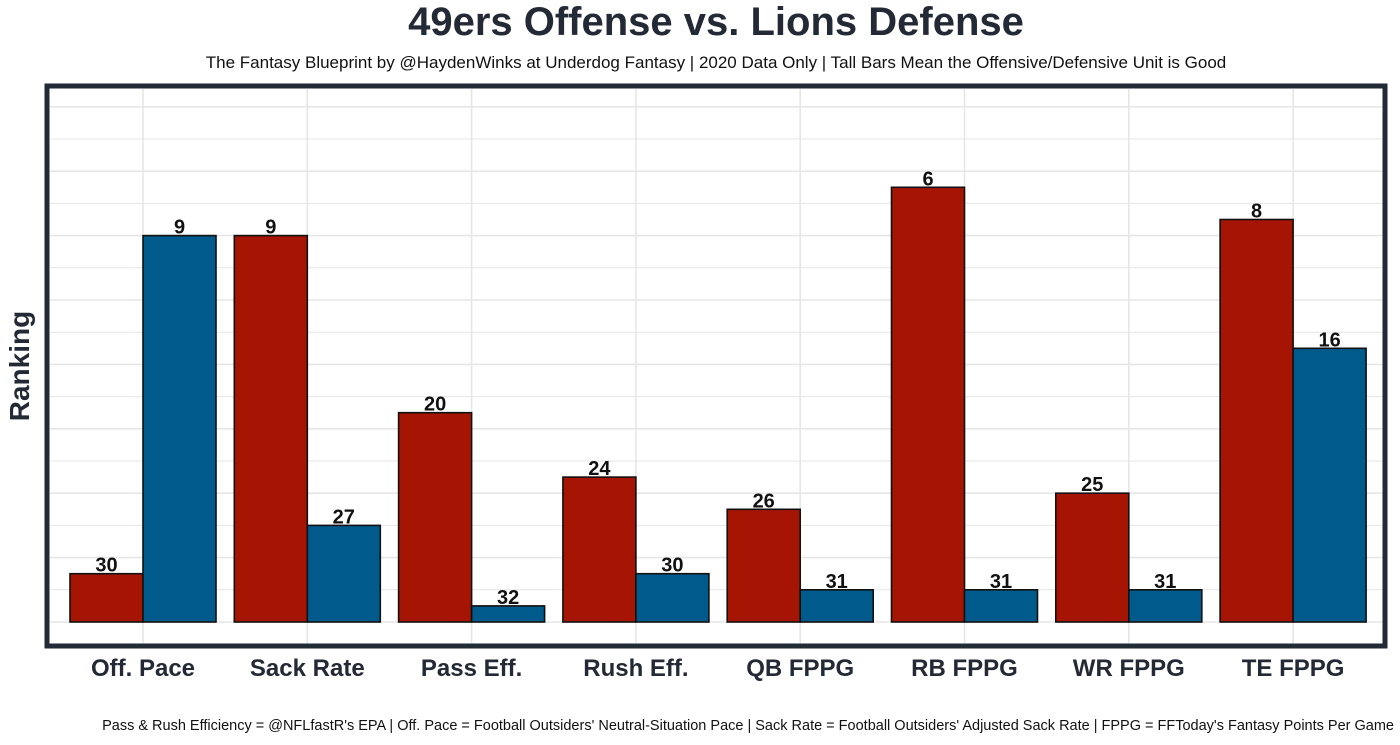 The image size is (1400, 745). Describe the element at coordinates (964, 668) in the screenshot. I see `x-tick-label: RB FPPG` at that location.